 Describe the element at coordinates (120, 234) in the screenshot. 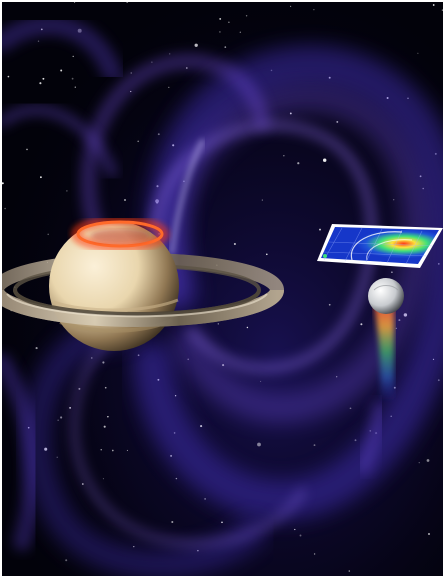

I see `polar-aurora` at that location.